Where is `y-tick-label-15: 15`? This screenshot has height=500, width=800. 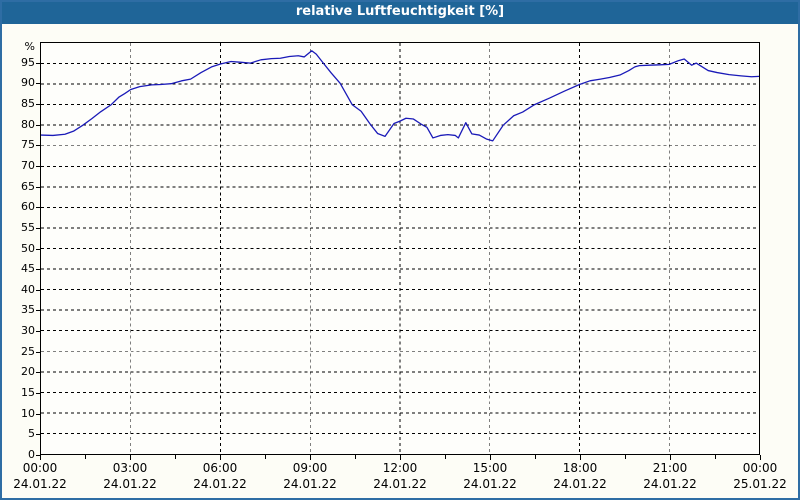 y-tick-label-15: 15 is located at coordinates (28, 393).